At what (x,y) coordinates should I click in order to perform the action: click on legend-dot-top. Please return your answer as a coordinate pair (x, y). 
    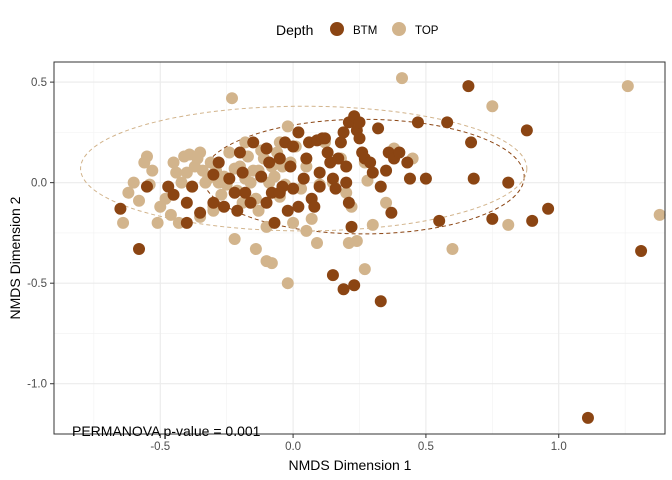
    Looking at the image, I should click on (399, 29).